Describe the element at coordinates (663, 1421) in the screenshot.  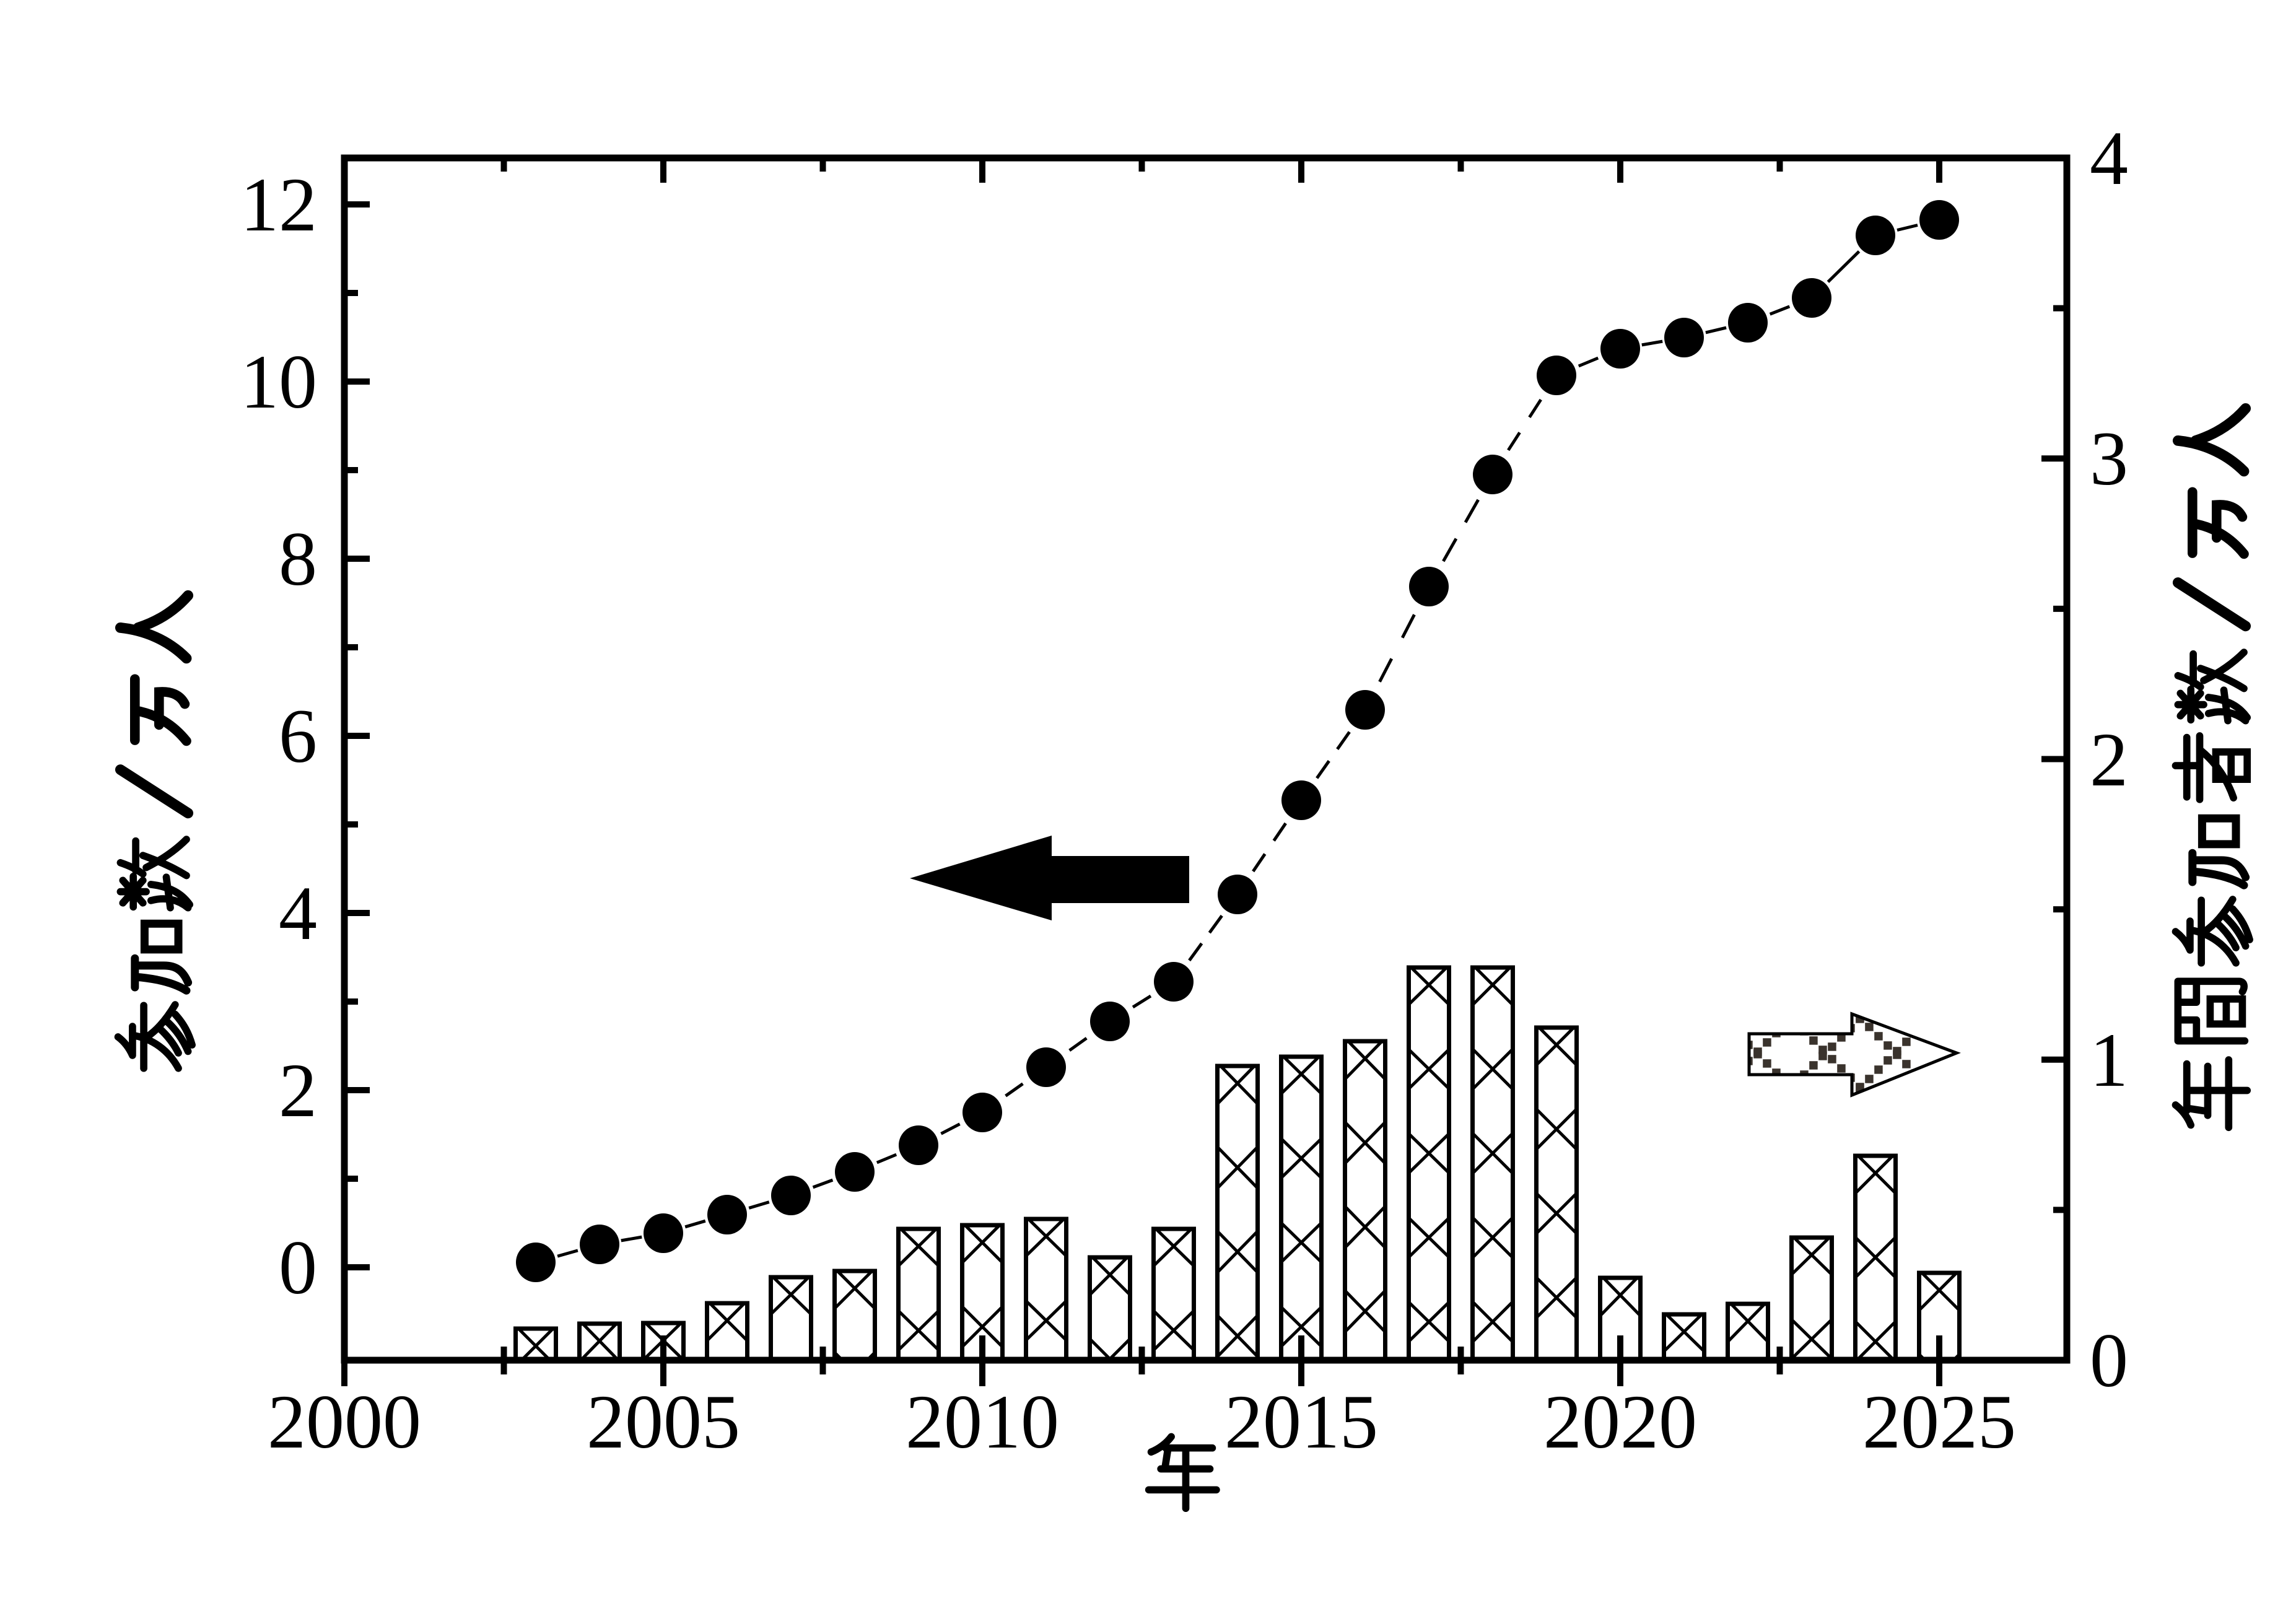
I see `svg-text: 2005` at that location.